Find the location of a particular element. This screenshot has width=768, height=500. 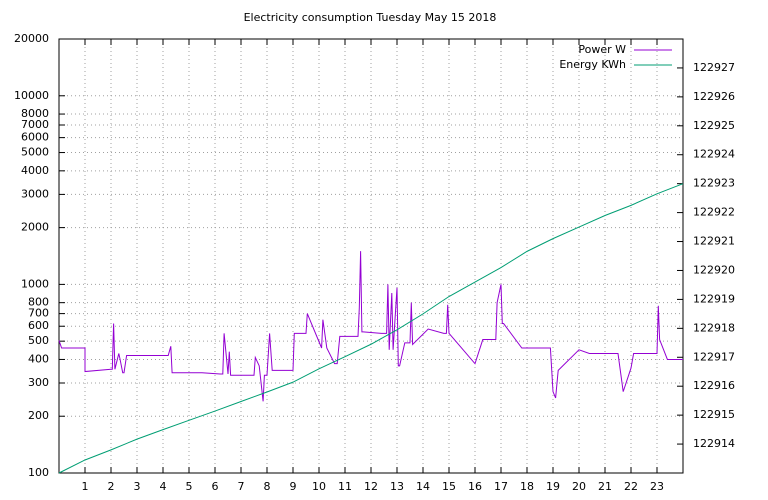

x-tick-label: 19 is located at coordinates (553, 486).